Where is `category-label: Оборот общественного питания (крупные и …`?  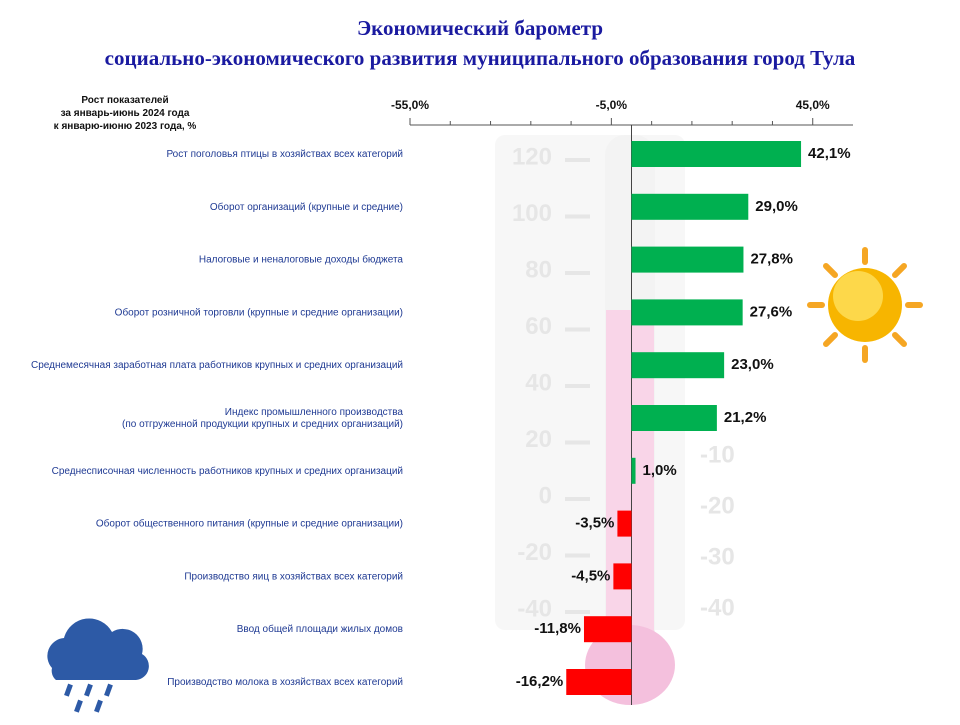
category-label: Оборот общественного питания (крупные и … is located at coordinates (249, 523).